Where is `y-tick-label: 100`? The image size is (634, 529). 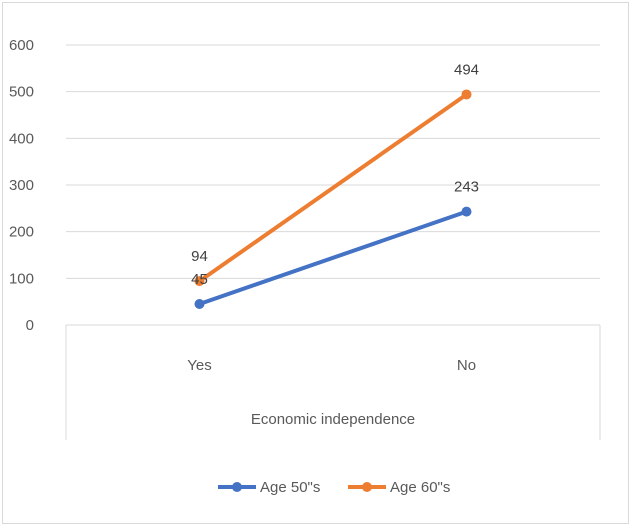 y-tick-label: 100 is located at coordinates (21, 278).